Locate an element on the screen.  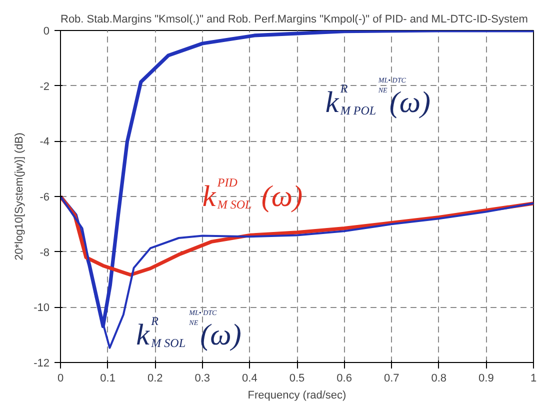
y-tick-label: -8 is located at coordinates (45, 252).